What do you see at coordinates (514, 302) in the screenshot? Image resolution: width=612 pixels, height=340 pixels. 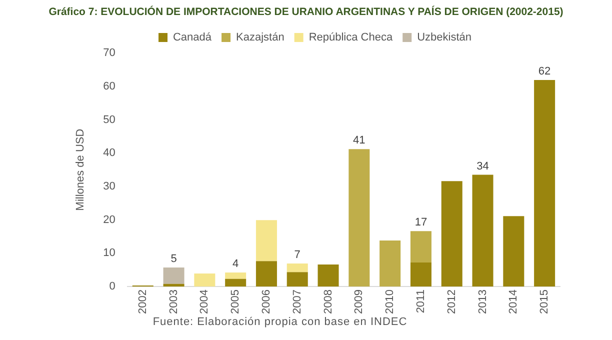 I see `x-tick-label: 2014` at bounding box center [514, 302].